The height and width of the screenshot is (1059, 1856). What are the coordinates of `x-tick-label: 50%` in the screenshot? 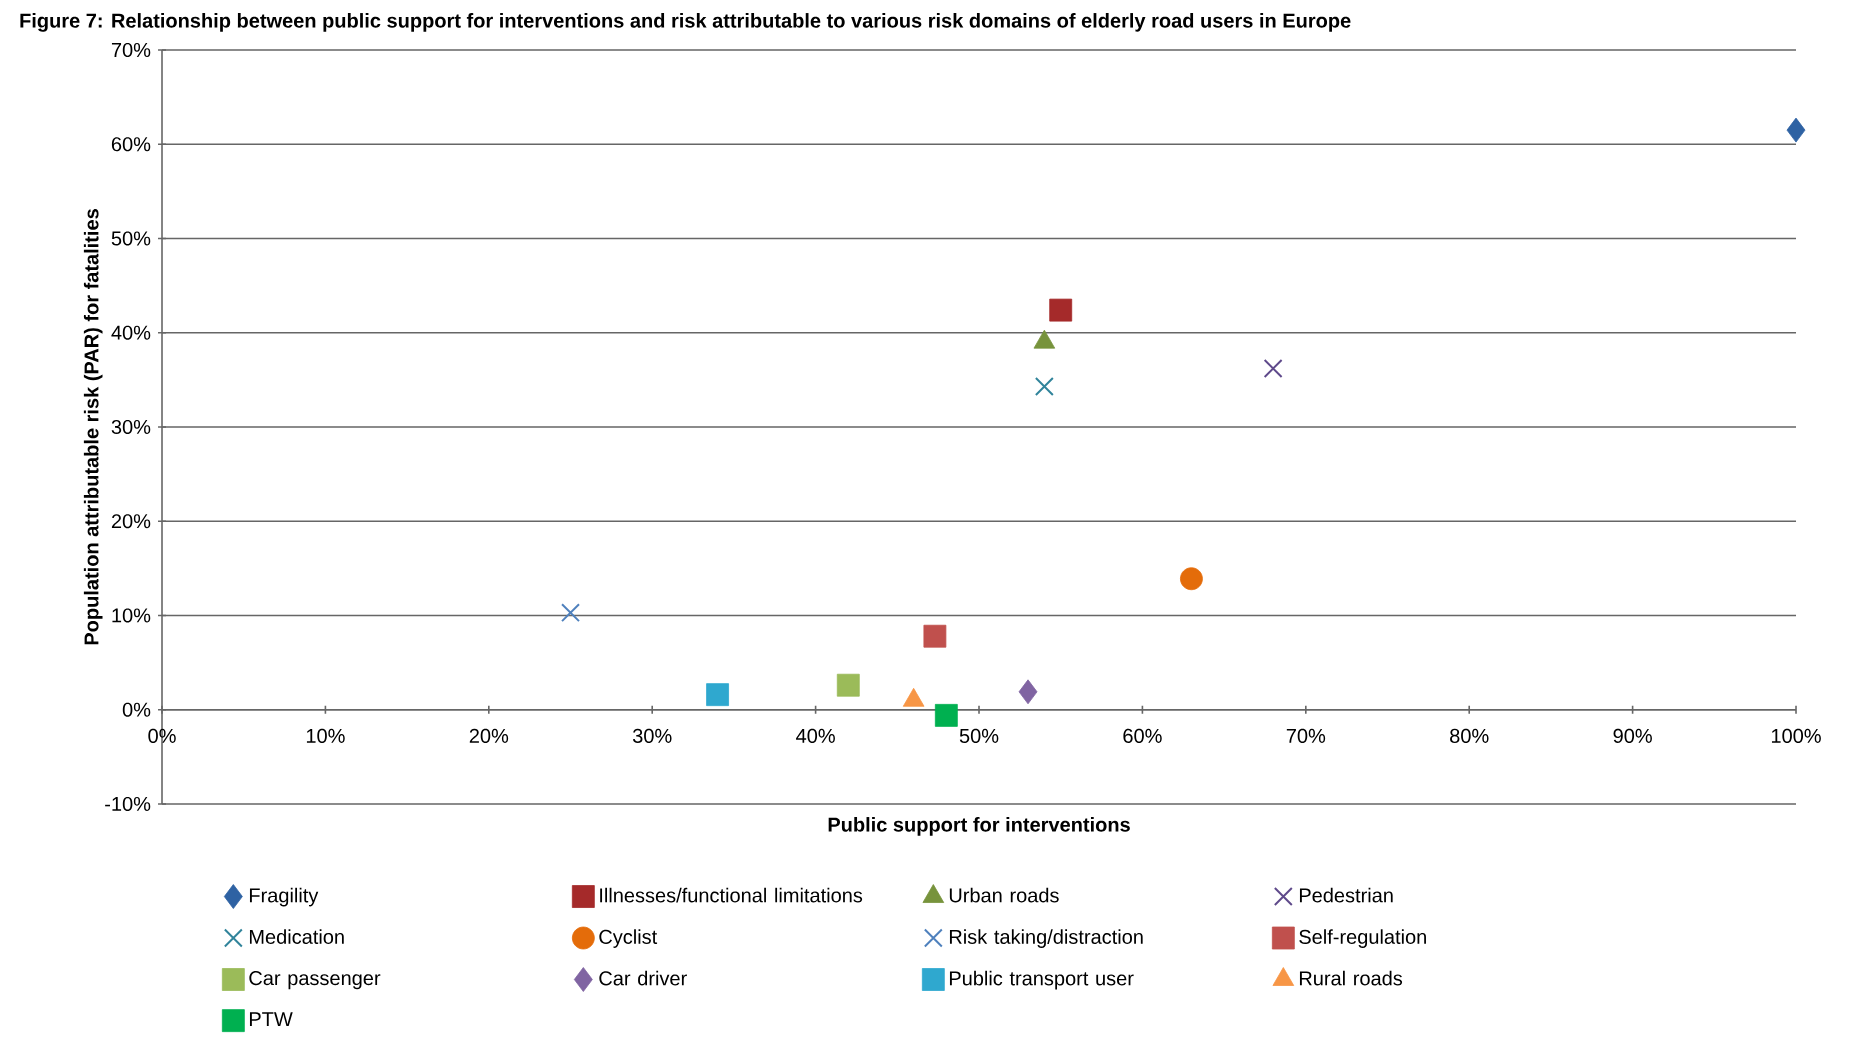 It's located at (979, 735).